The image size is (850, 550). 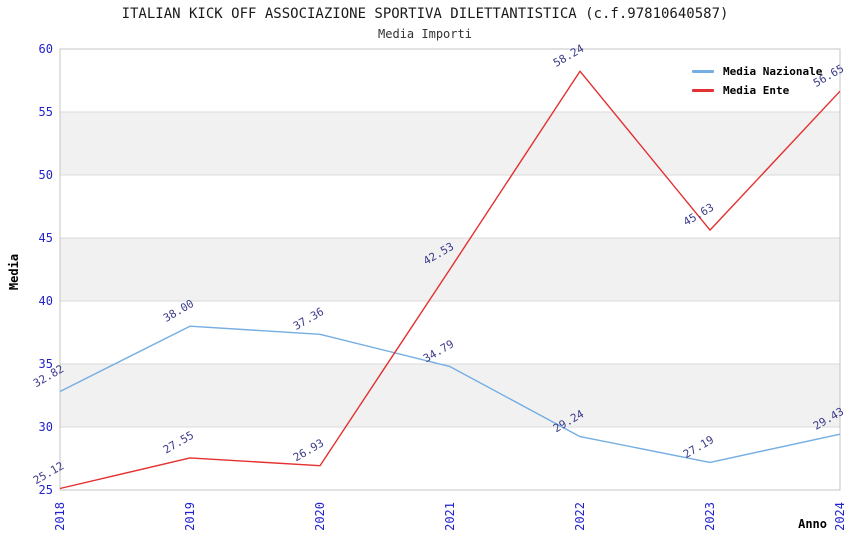 What do you see at coordinates (46, 112) in the screenshot?
I see `y-tick-label: 55` at bounding box center [46, 112].